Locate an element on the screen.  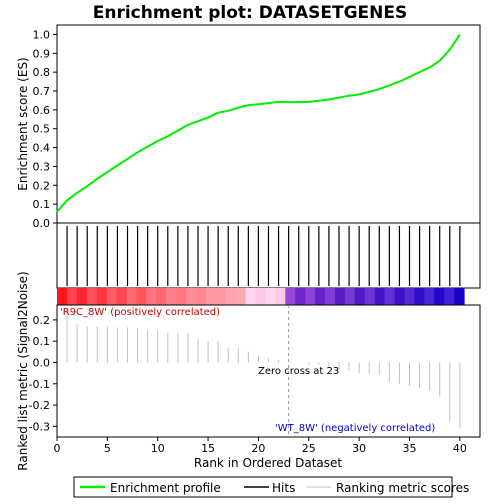
metric-y-tick-label: -0.2 is located at coordinates (39, 405).